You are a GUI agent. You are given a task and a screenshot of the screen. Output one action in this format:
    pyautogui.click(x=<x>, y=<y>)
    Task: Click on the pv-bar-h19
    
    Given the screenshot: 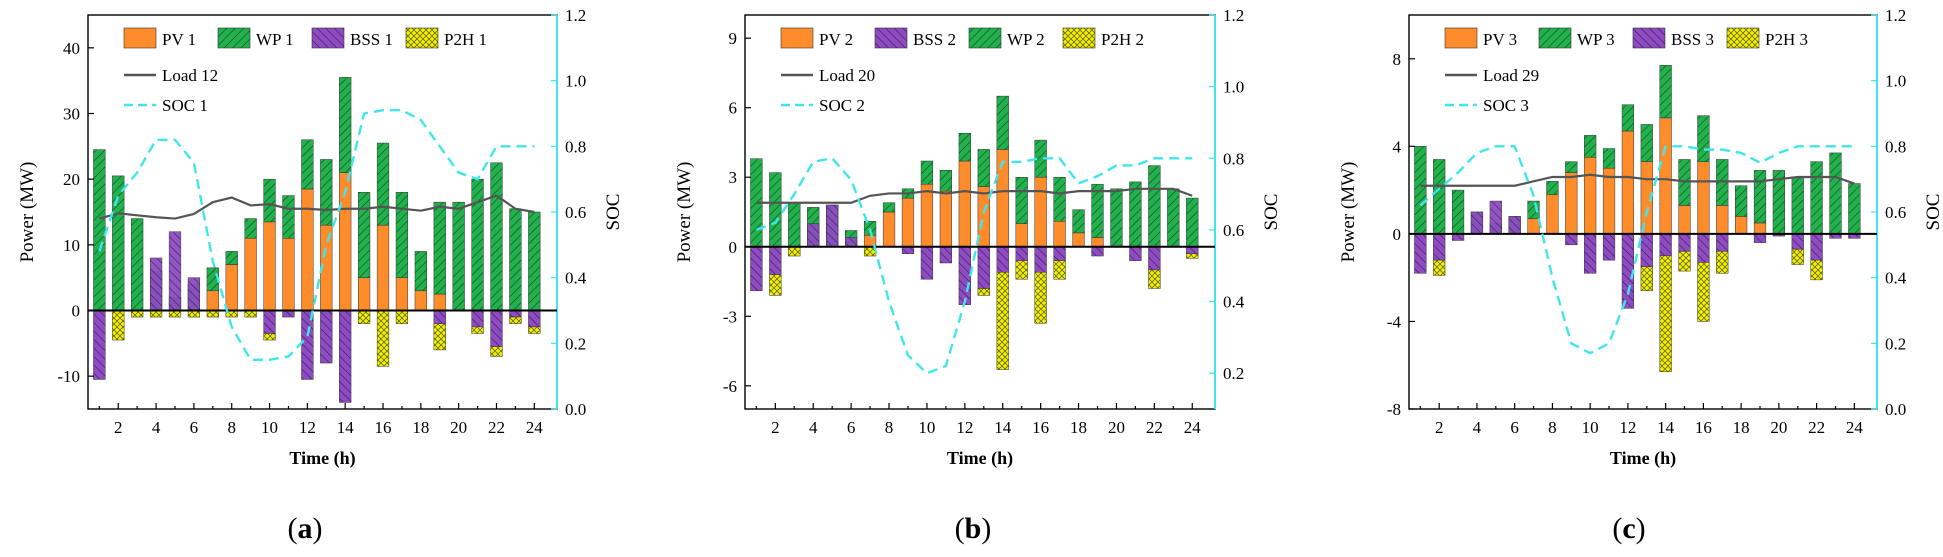 What is the action you would take?
    pyautogui.click(x=439, y=302)
    